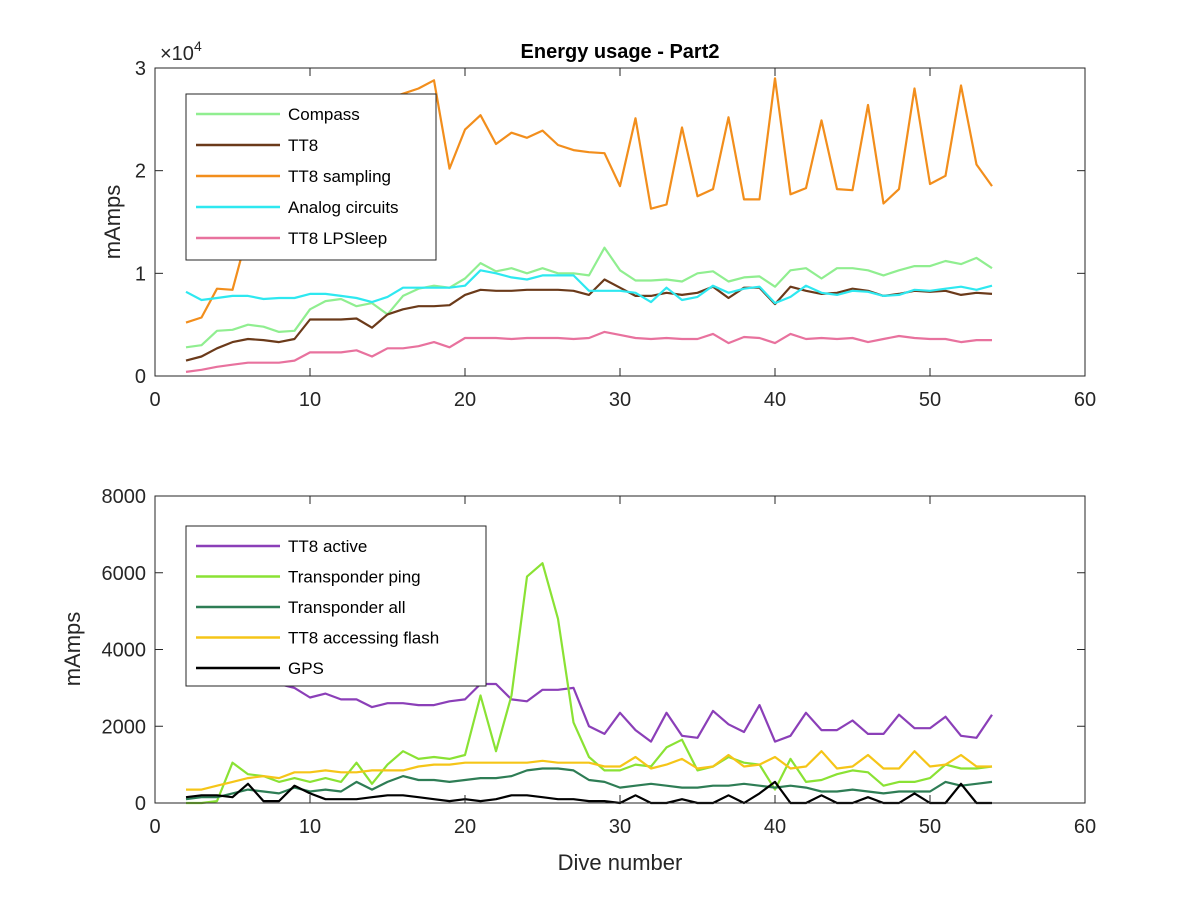 The image size is (1200, 900). Describe the element at coordinates (347, 607) in the screenshot. I see `bottom-legend-label-transponder-all: Transponder all` at that location.